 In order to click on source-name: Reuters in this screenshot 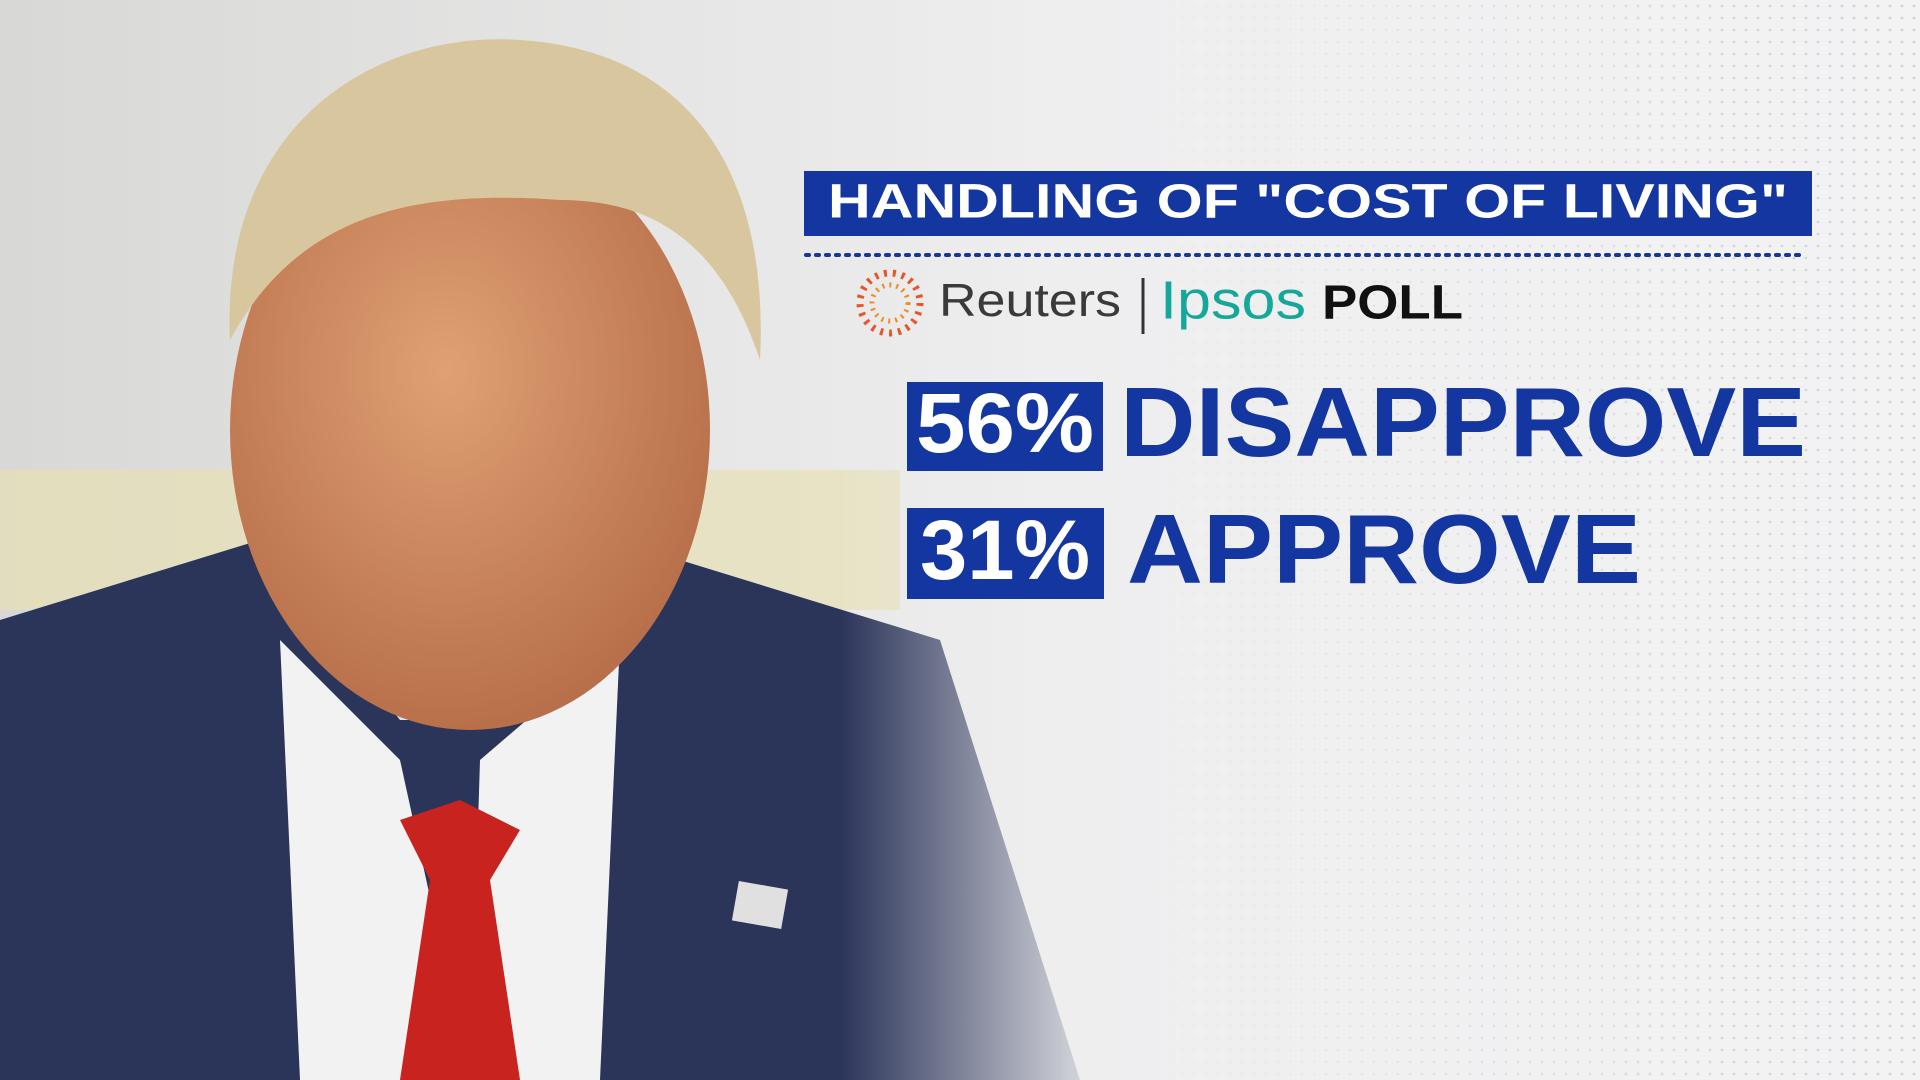, I will do `click(1030, 300)`.